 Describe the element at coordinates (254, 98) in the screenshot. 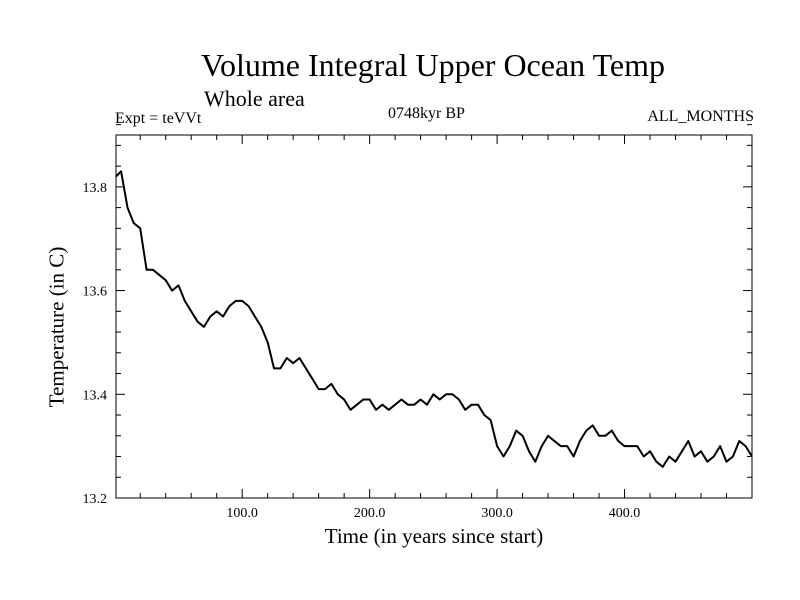

I see `chart-subtitle: Whole area` at that location.